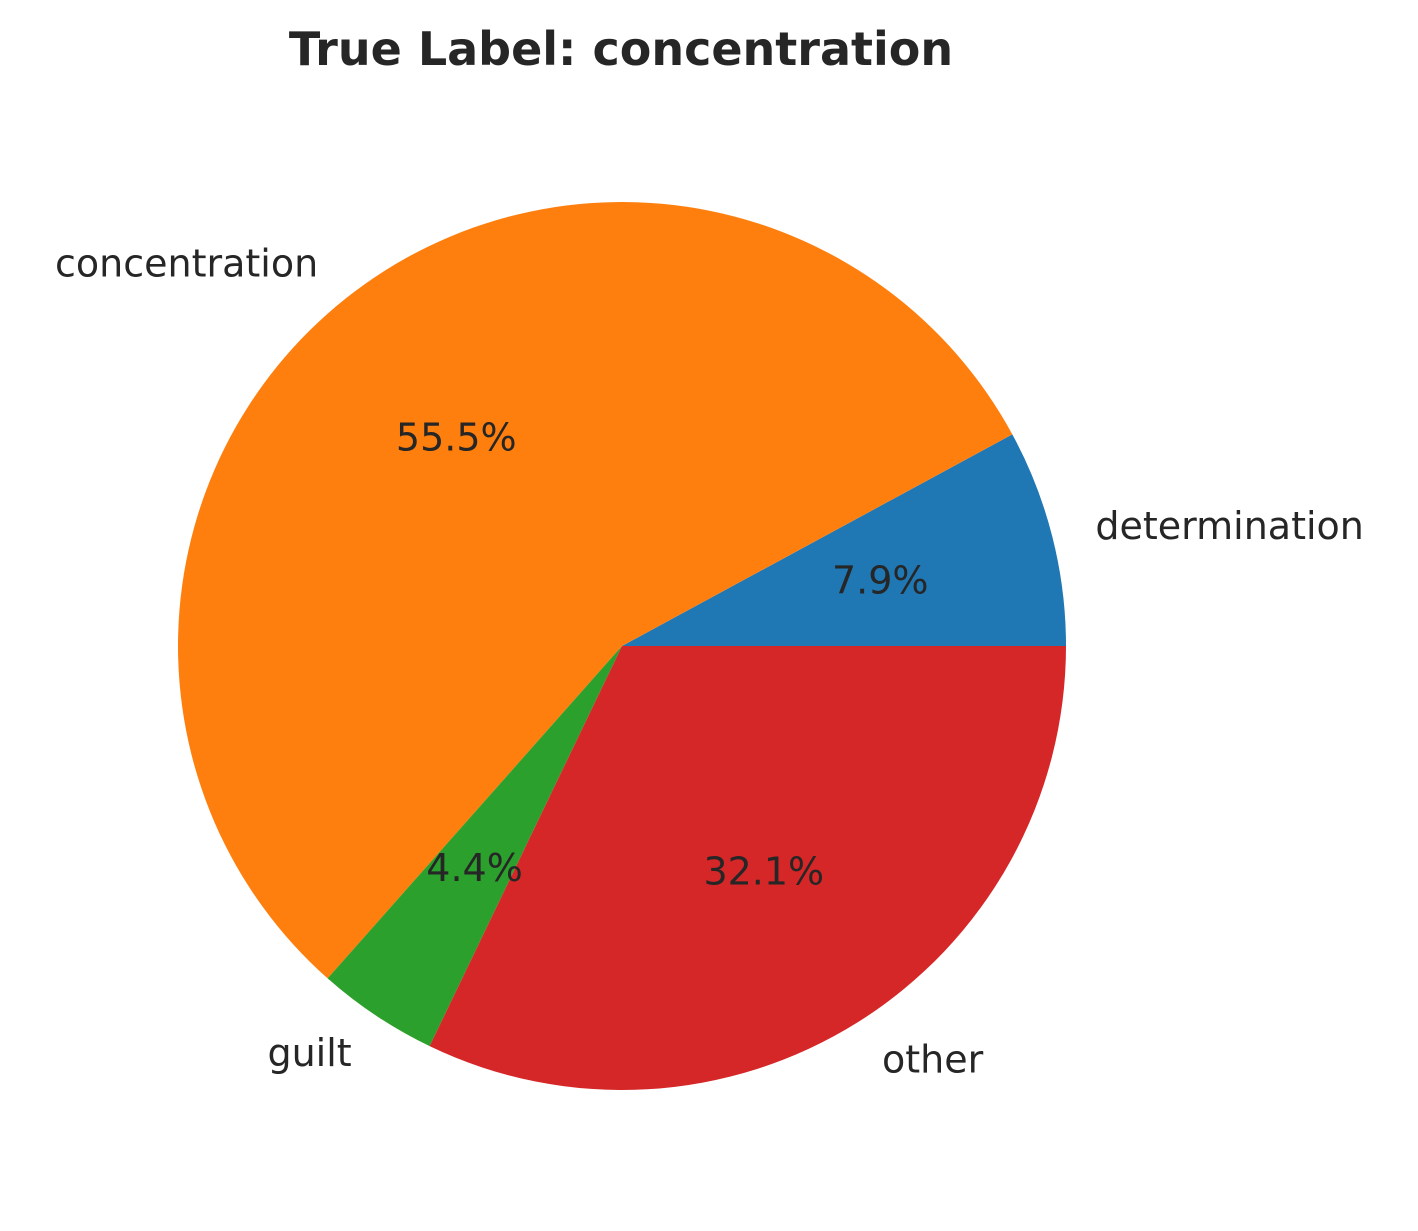  I want to click on slice-percent-determination: 7.9%, so click(880, 580).